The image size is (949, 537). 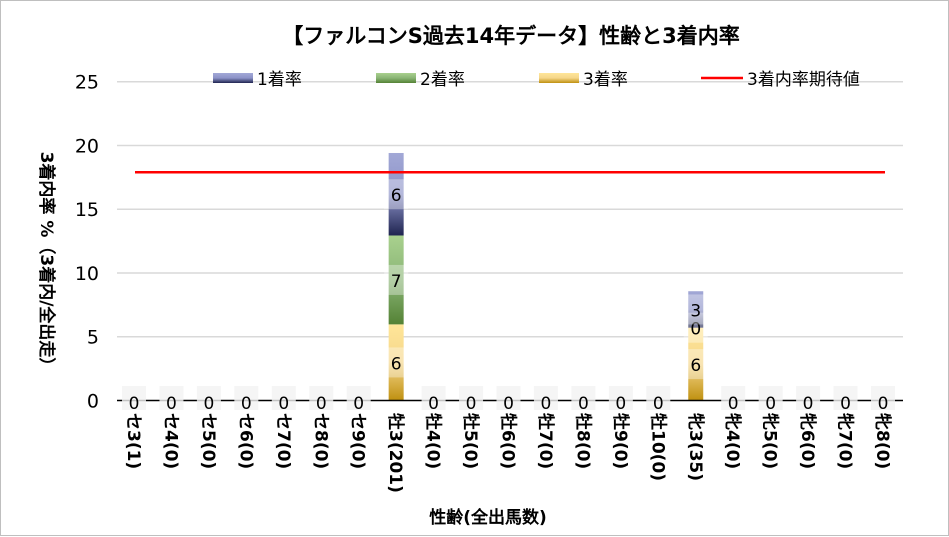 I want to click on bar-2着率, so click(x=396, y=280).